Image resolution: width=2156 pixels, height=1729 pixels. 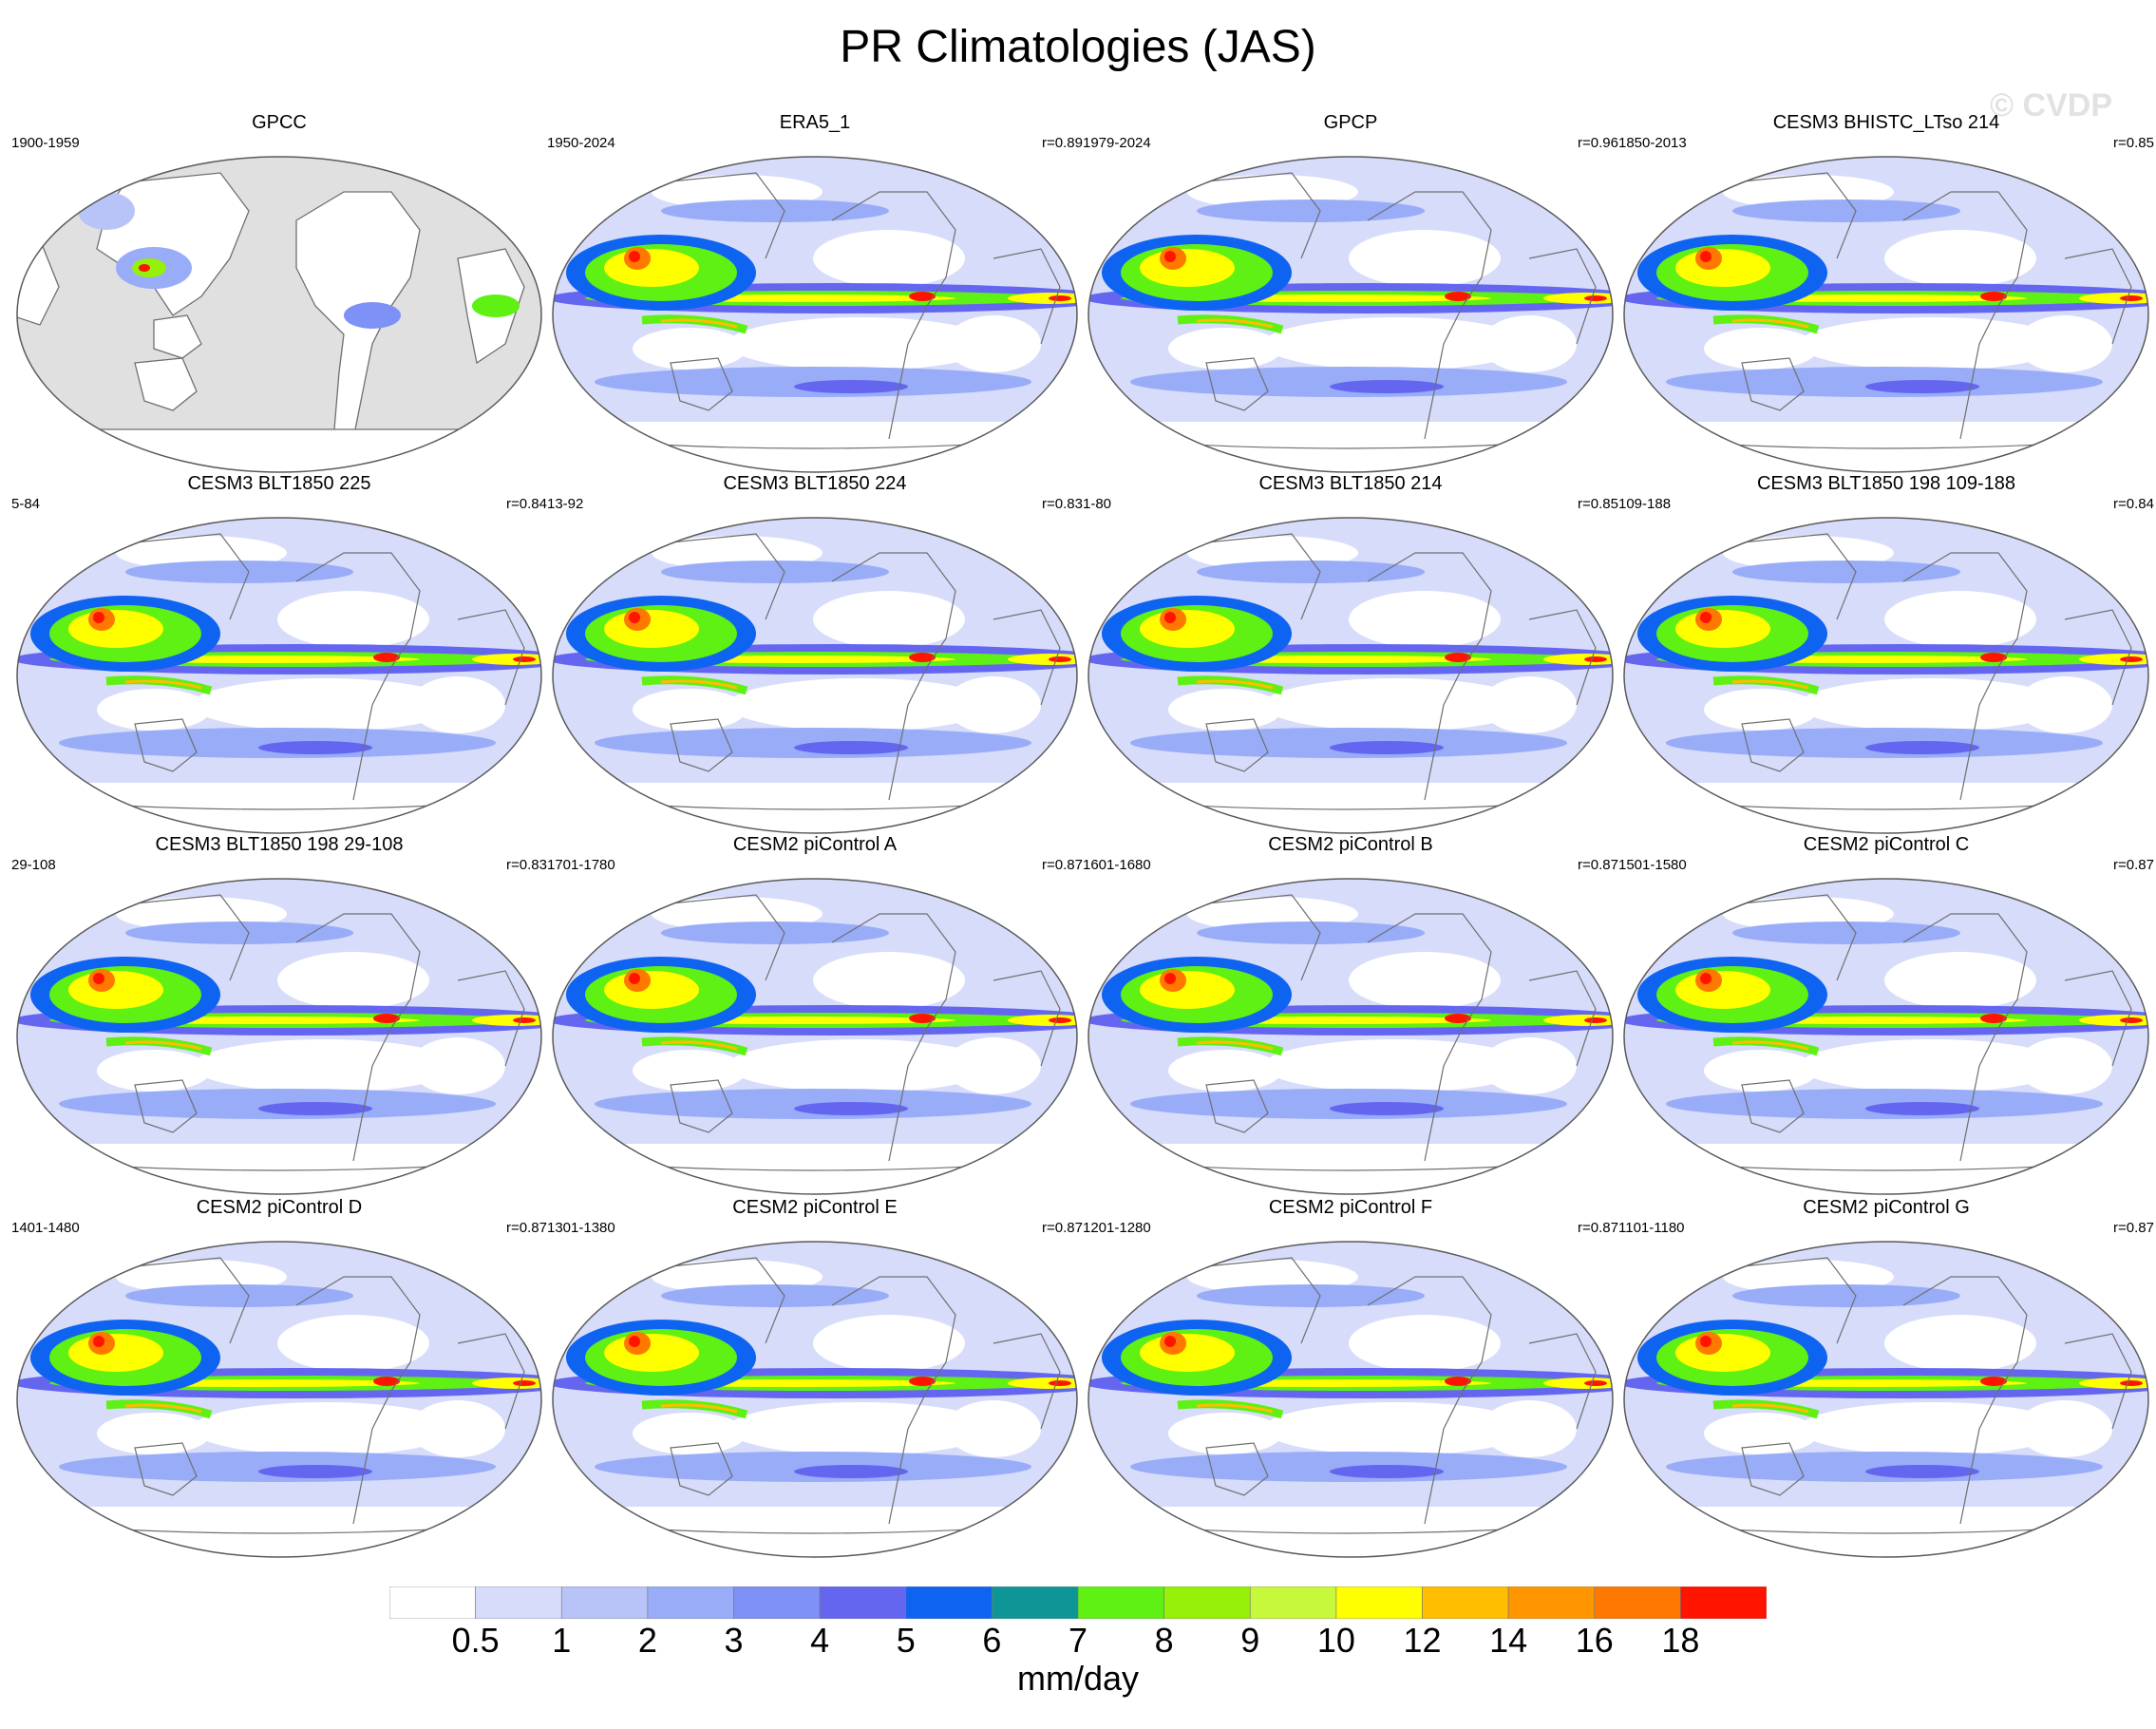 What do you see at coordinates (1886, 122) in the screenshot?
I see `panel-title: CESM3 BHISTC_LTso 214` at bounding box center [1886, 122].